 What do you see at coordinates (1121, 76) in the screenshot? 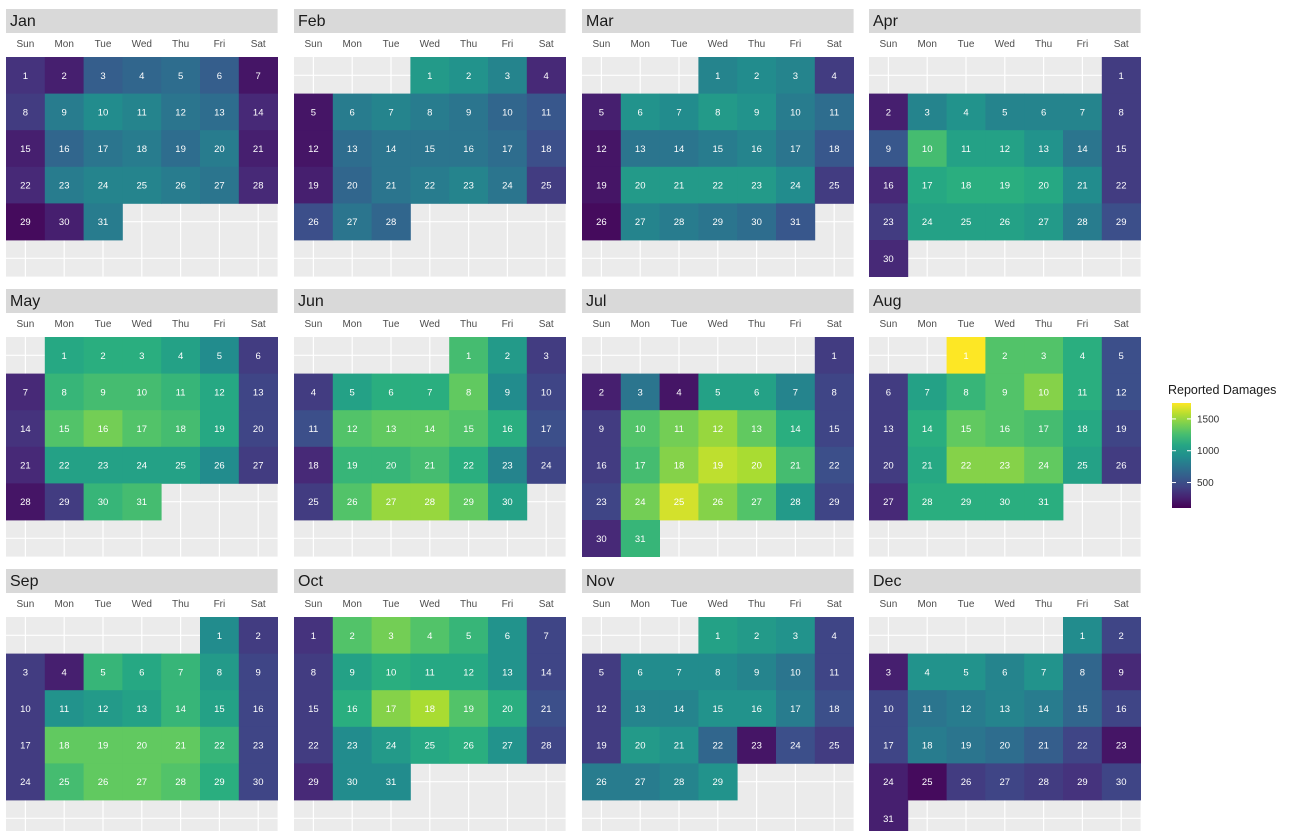
I see `day-number: 1` at bounding box center [1121, 76].